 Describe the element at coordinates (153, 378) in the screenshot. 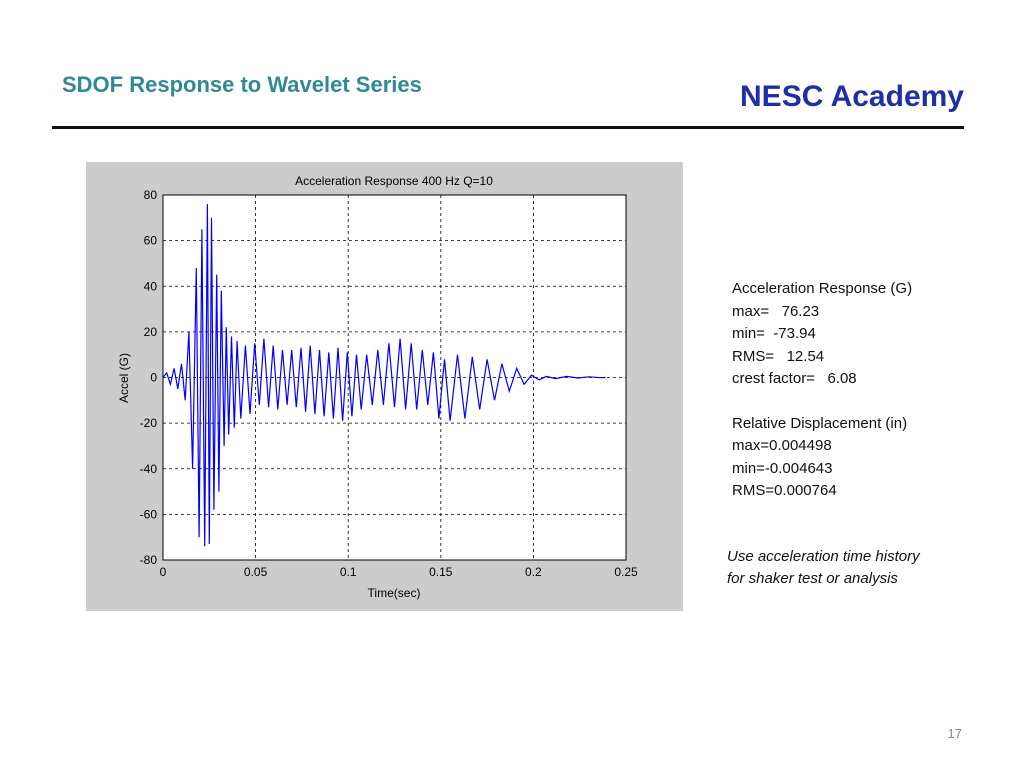

I see `y-tick-label: 0` at that location.